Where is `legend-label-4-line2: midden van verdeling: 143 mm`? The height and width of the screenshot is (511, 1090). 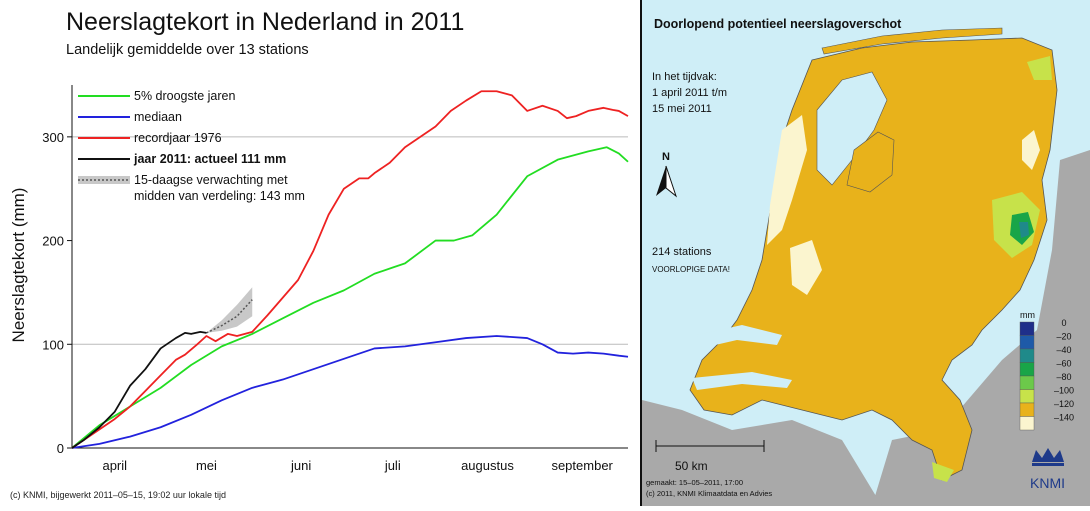
legend-label-4-line2: midden van verdeling: 143 mm is located at coordinates (219, 196).